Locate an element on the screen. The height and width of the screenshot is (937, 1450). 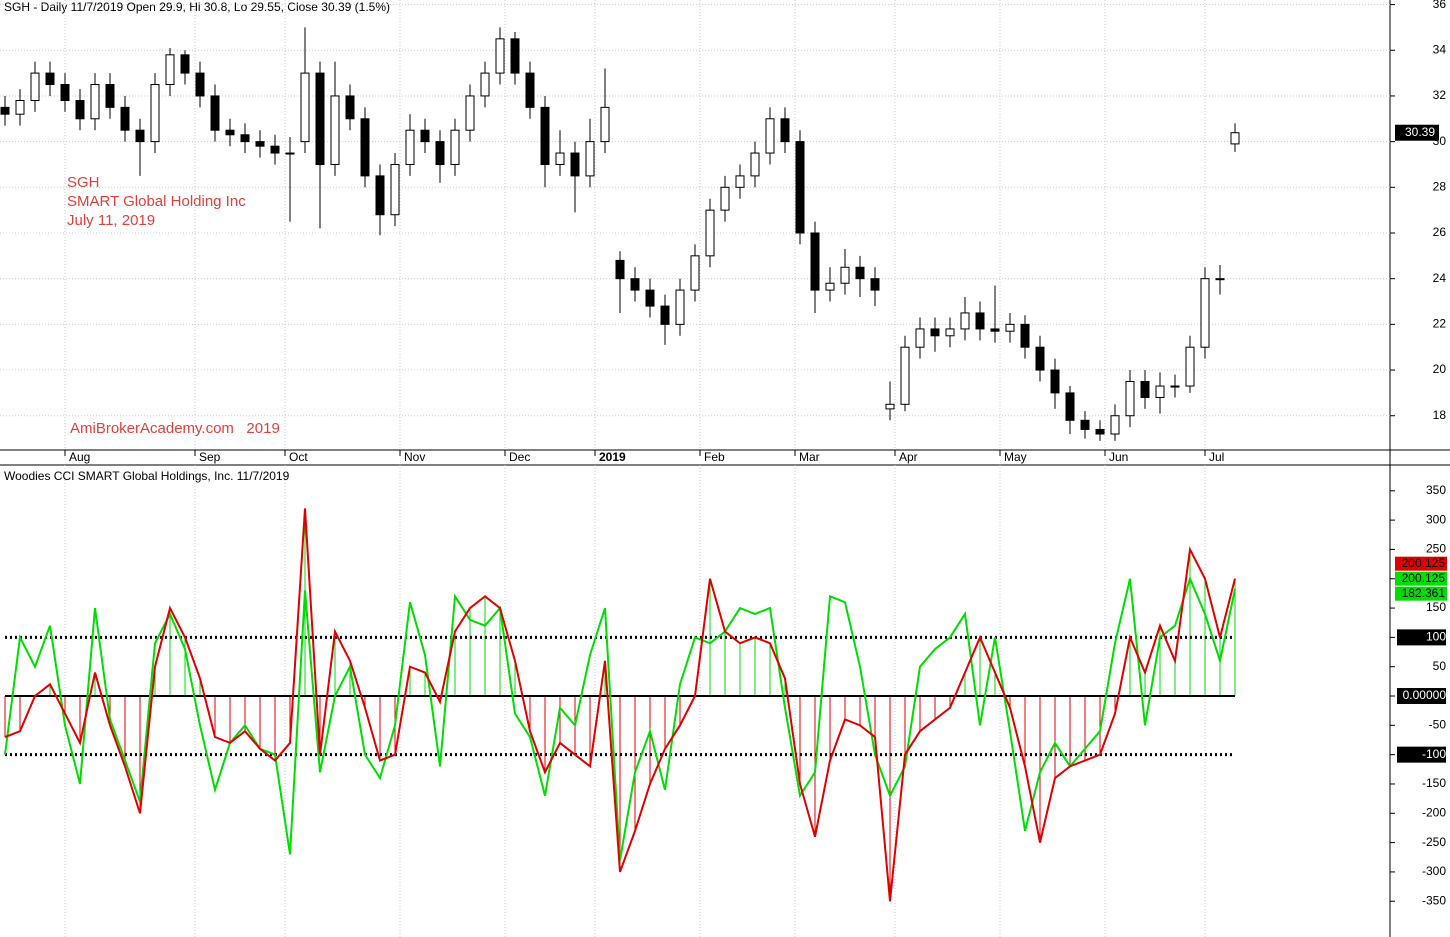
annotation: July 11, 2019 is located at coordinates (111, 220).